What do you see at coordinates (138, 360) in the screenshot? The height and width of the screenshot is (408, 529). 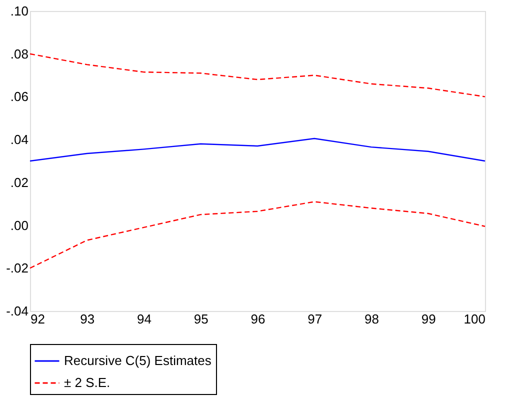 I see `legend-label: Recursive C(5) Estimates` at bounding box center [138, 360].